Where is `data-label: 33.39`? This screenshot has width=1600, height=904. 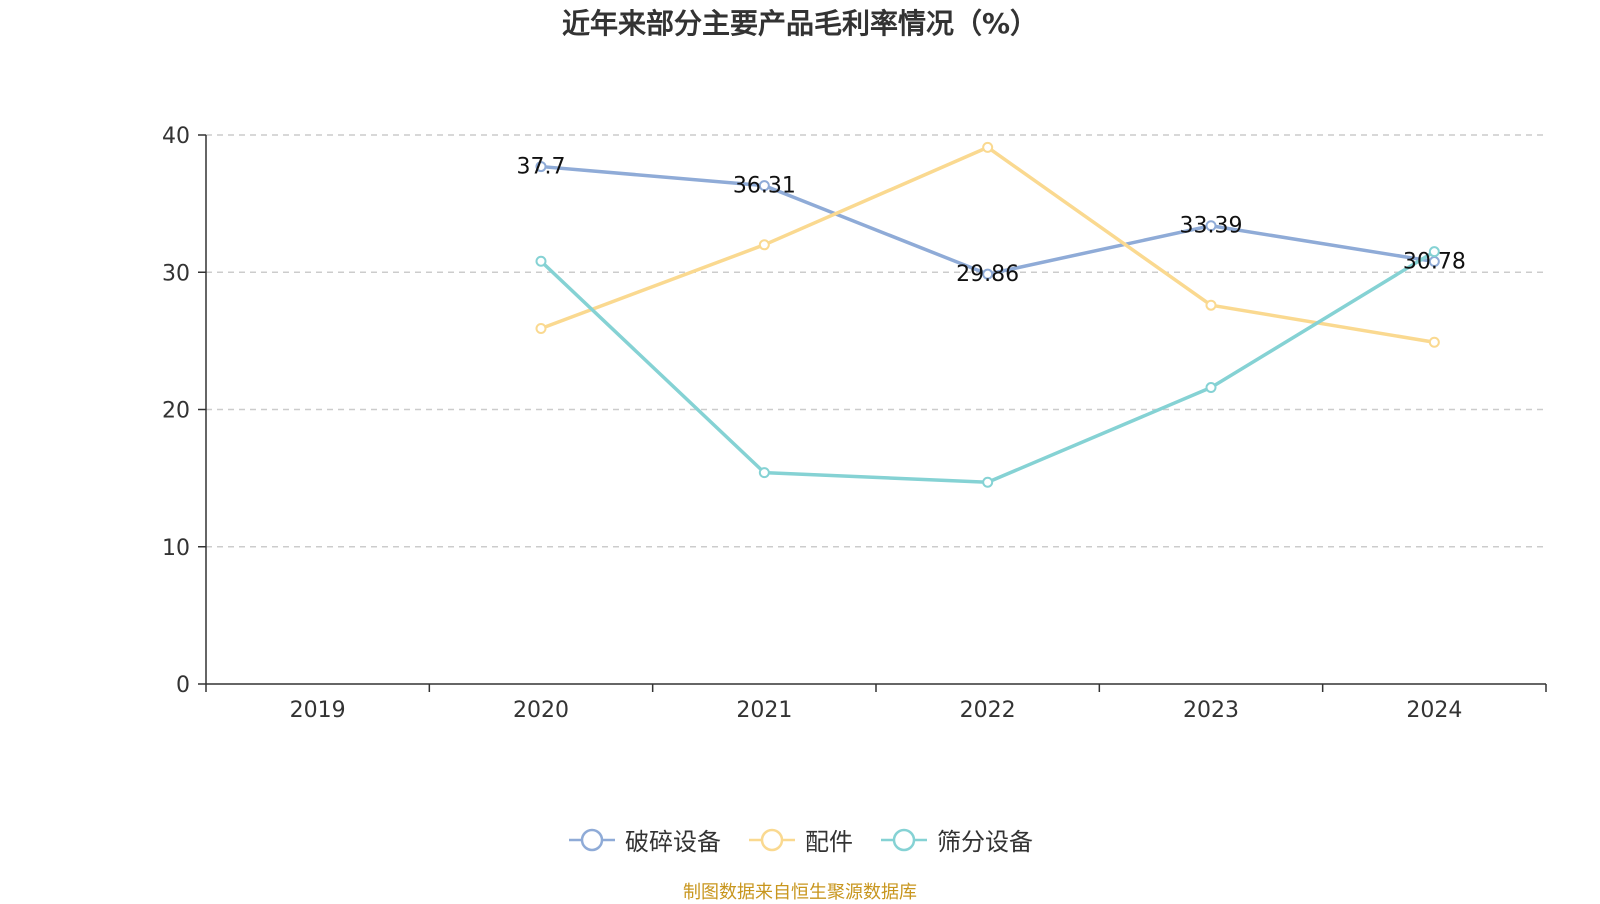 data-label: 33.39 is located at coordinates (1211, 226).